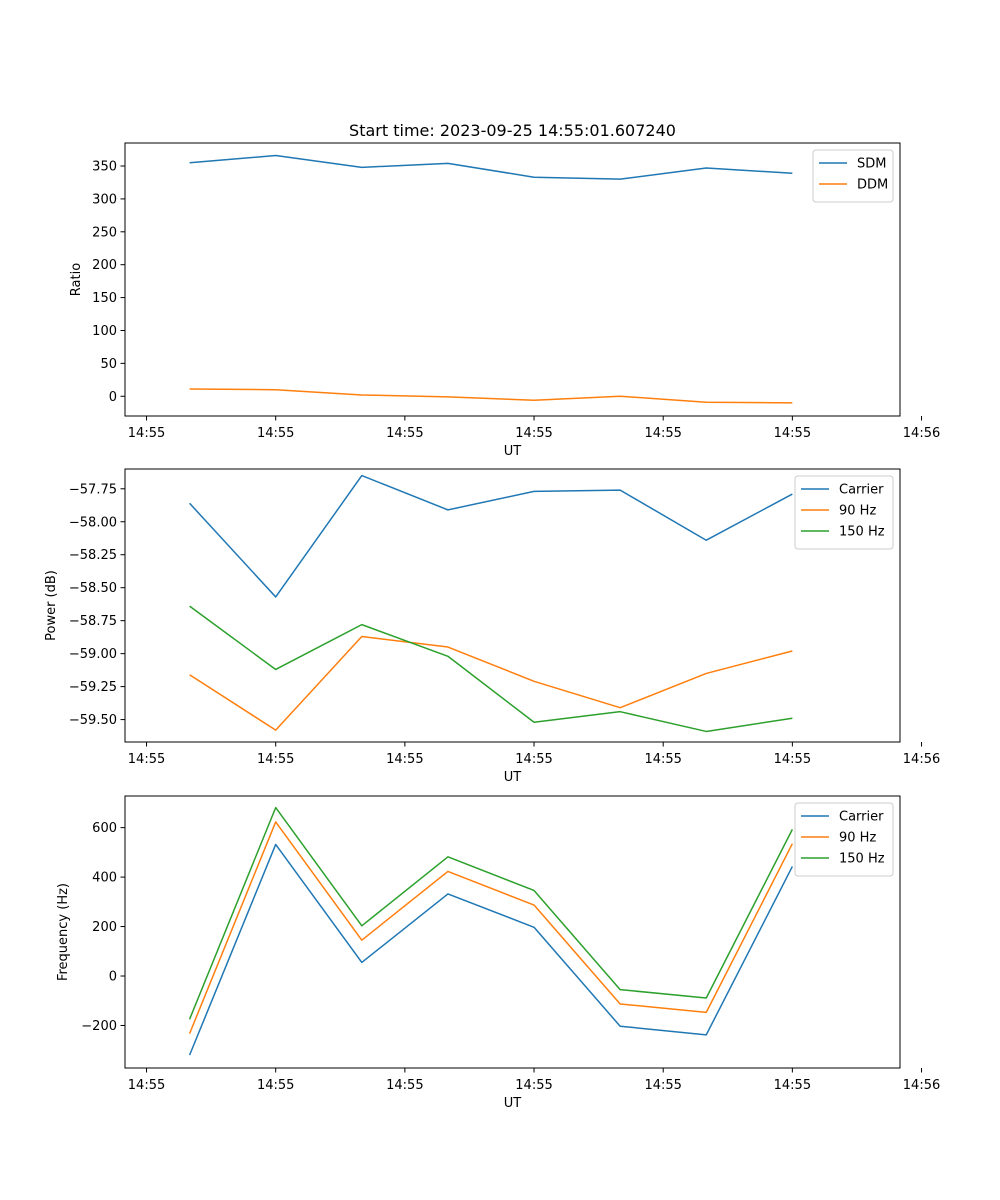  I want to click on y-tick-label: −59.00, so click(93, 654).